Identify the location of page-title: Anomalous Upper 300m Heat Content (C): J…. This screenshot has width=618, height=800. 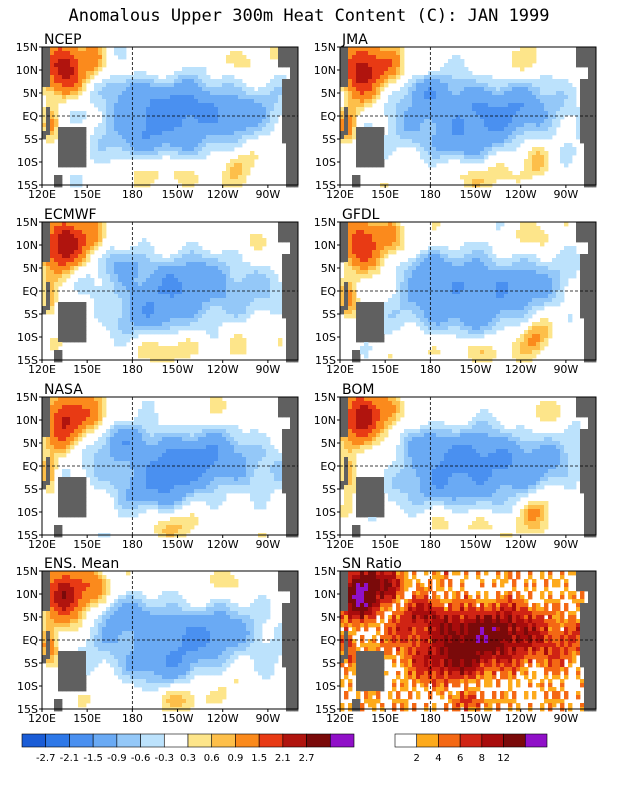
(309, 16).